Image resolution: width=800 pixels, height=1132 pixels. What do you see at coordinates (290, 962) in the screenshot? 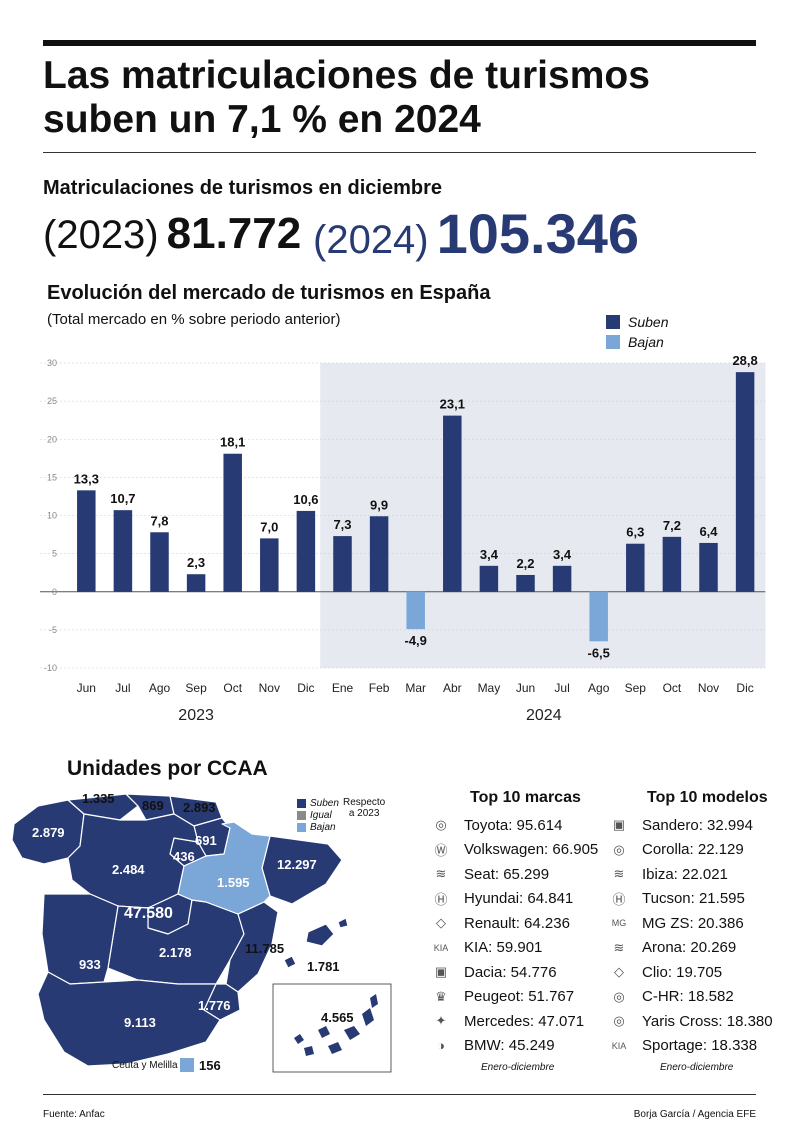
I see `region-baleares-ibiza` at bounding box center [290, 962].